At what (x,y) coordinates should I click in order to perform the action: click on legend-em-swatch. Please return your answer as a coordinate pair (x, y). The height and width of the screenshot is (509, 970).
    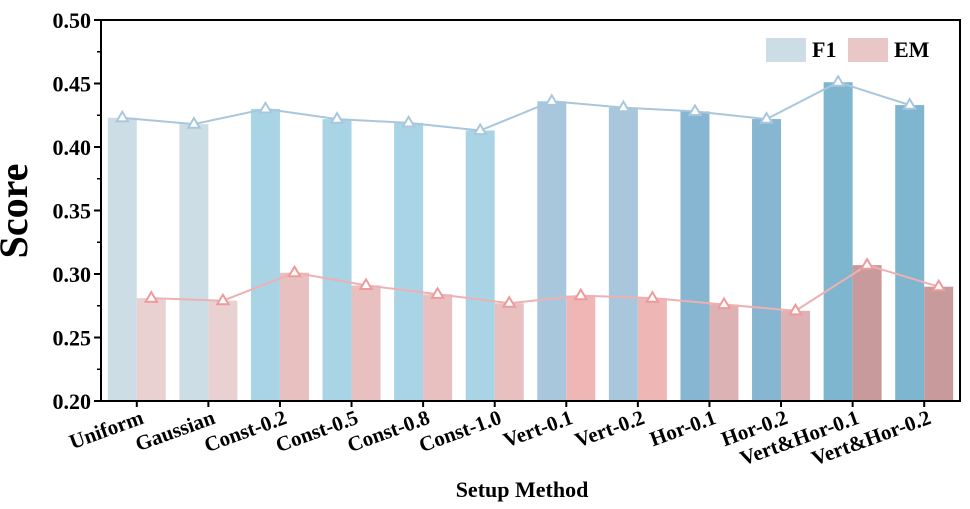
    Looking at the image, I should click on (868, 50).